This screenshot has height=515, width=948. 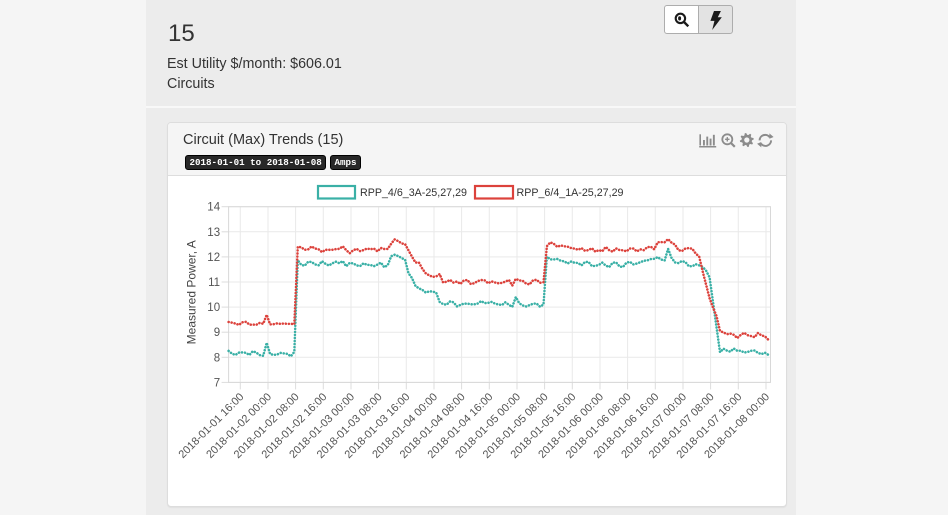 I want to click on svg-text: 9, so click(x=217, y=333).